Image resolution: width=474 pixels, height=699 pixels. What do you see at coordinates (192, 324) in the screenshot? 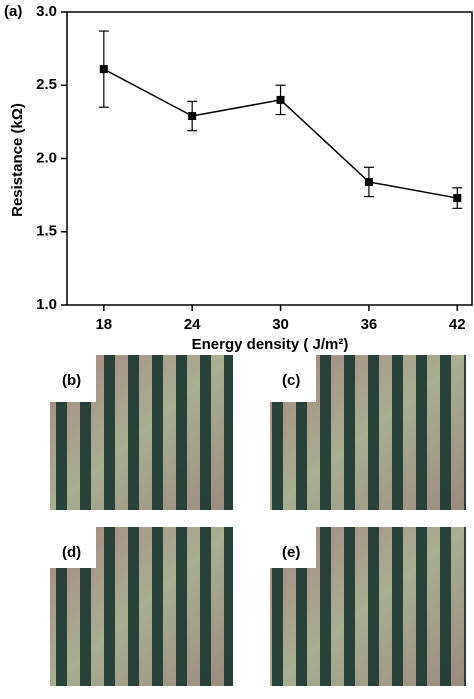
I see `x-tick-label: 24` at bounding box center [192, 324].